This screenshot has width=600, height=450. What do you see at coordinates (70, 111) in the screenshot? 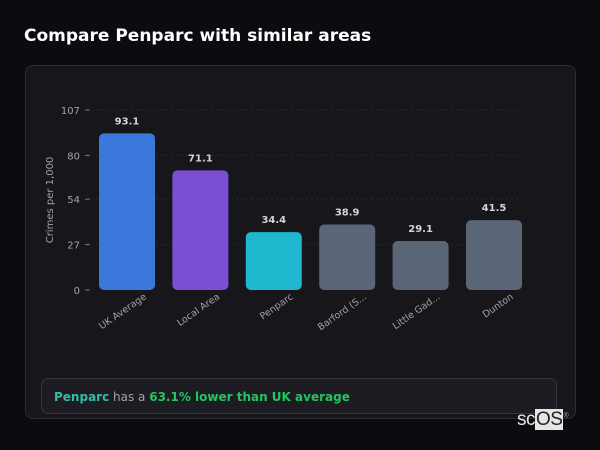
I see `y-tick-label: 107` at bounding box center [70, 111].